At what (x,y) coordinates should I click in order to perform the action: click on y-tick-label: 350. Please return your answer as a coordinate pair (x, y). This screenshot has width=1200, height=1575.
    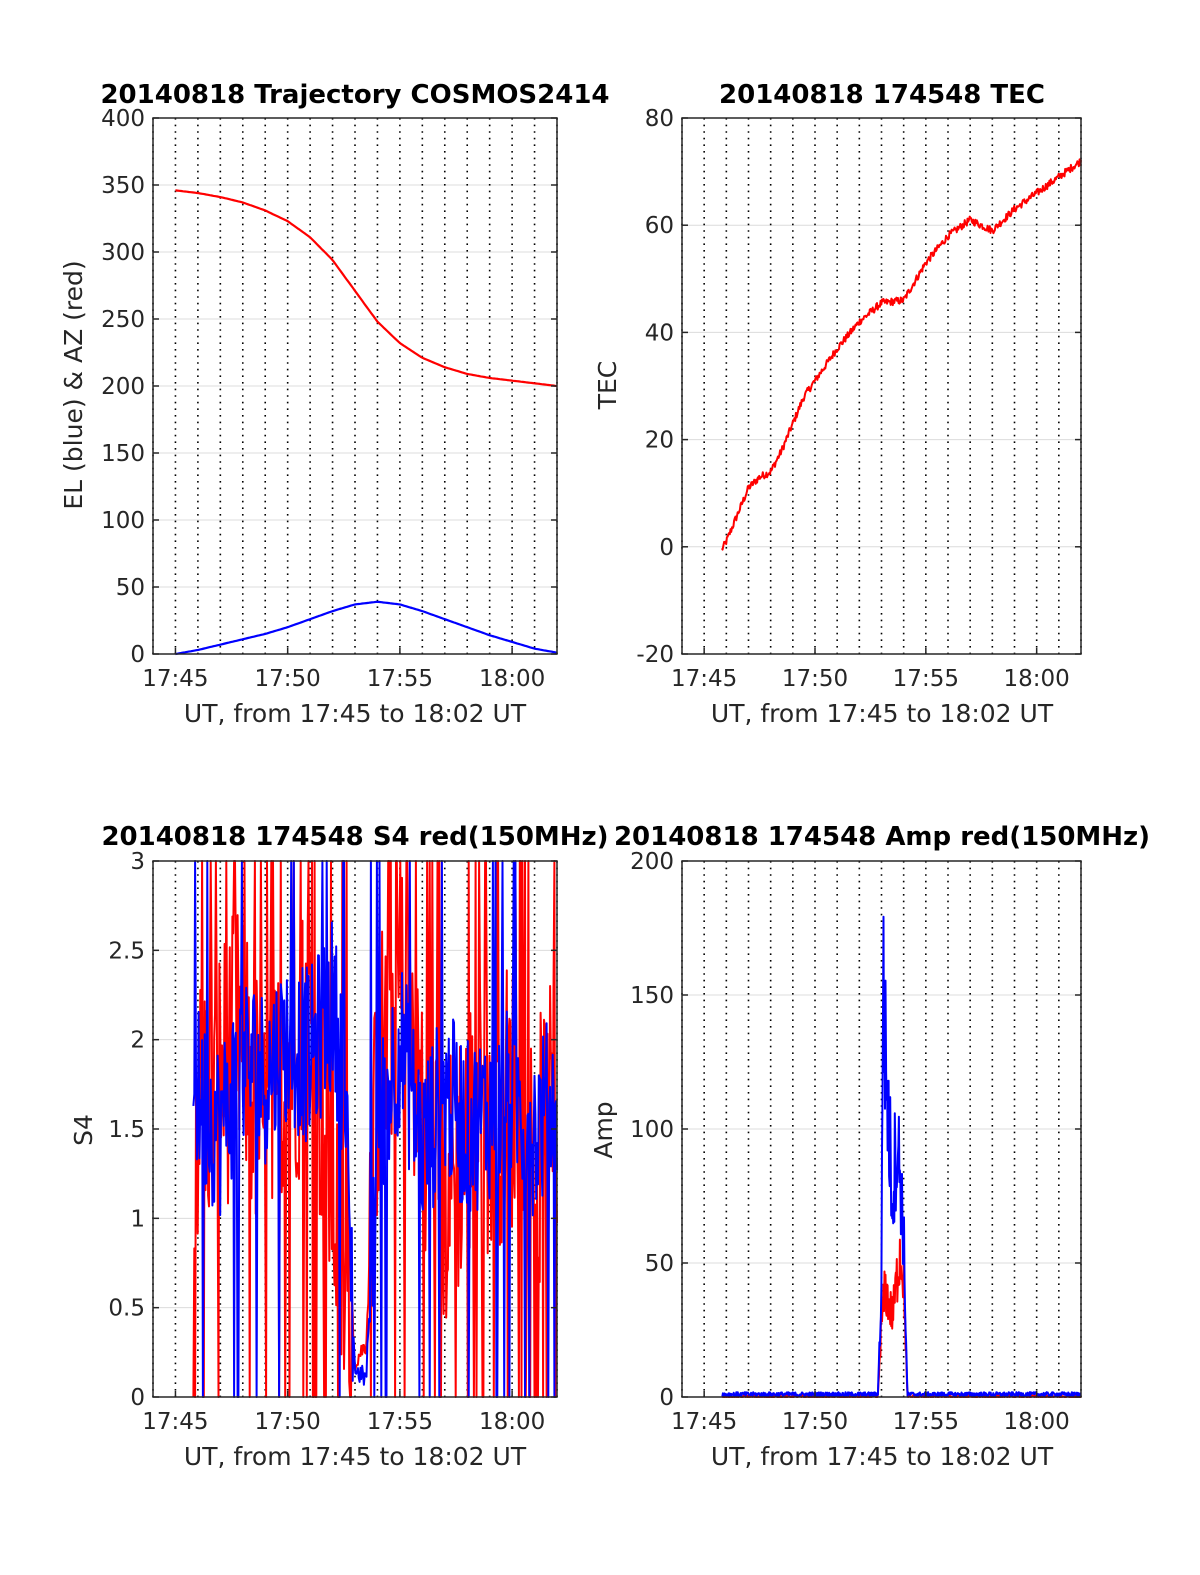
    Looking at the image, I should click on (123, 186).